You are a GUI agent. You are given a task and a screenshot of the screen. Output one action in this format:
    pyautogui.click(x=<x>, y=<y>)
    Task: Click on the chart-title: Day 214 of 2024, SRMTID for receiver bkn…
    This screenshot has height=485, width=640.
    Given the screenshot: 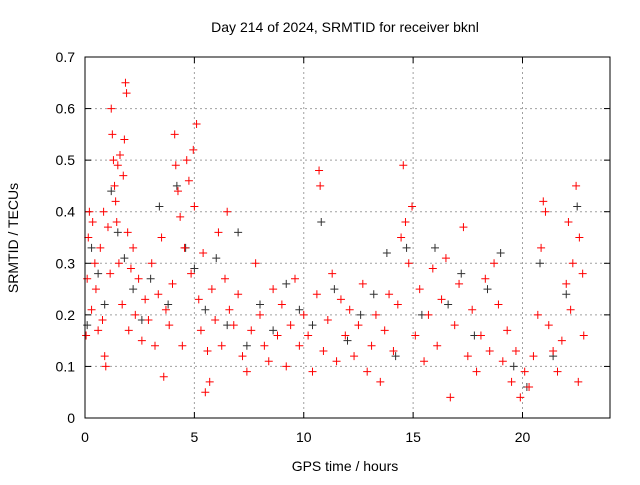 What is the action you would take?
    pyautogui.click(x=345, y=27)
    